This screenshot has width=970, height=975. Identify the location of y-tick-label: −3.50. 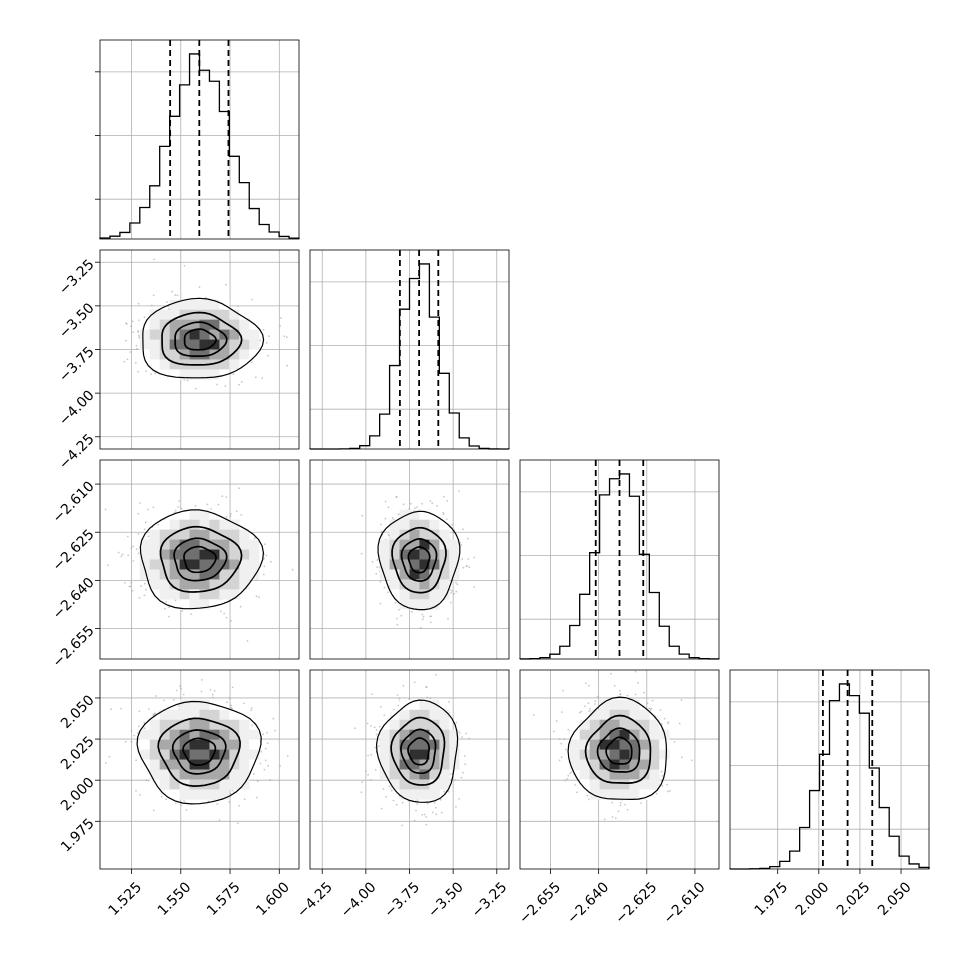
(77, 321).